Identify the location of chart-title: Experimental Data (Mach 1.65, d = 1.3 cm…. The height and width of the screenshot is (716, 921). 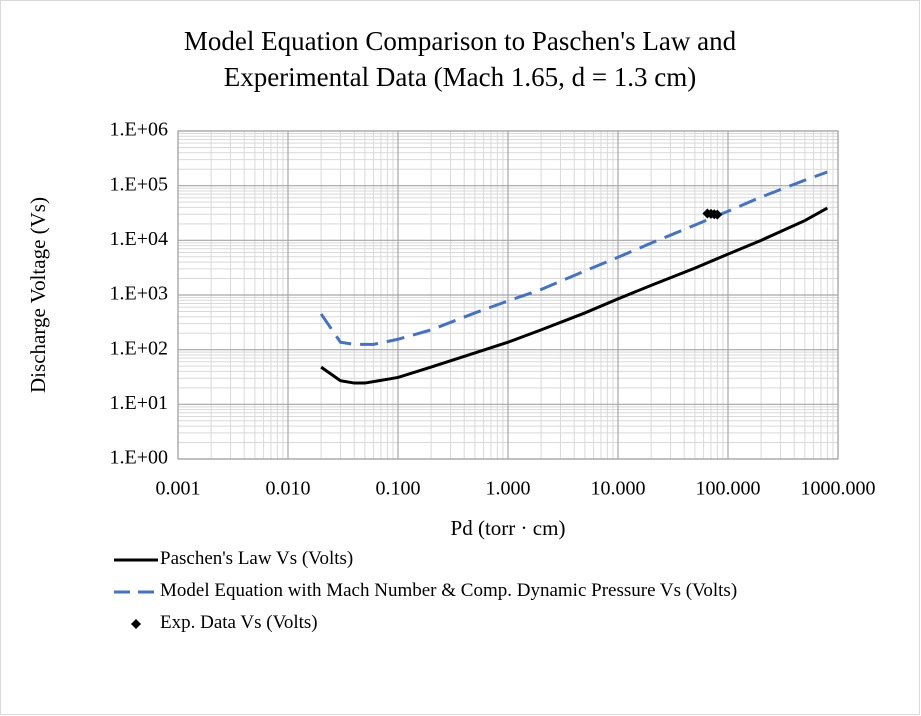
(460, 77).